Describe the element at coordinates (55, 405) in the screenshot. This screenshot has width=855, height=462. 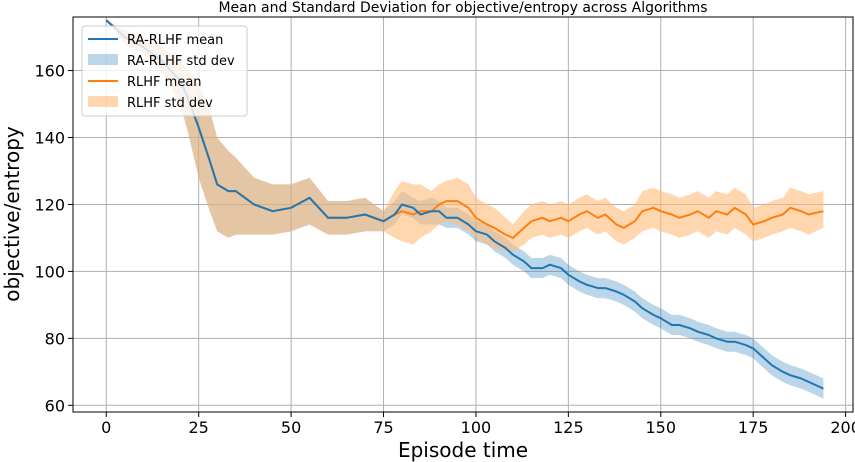
I see `y-tick-label: 60` at that location.